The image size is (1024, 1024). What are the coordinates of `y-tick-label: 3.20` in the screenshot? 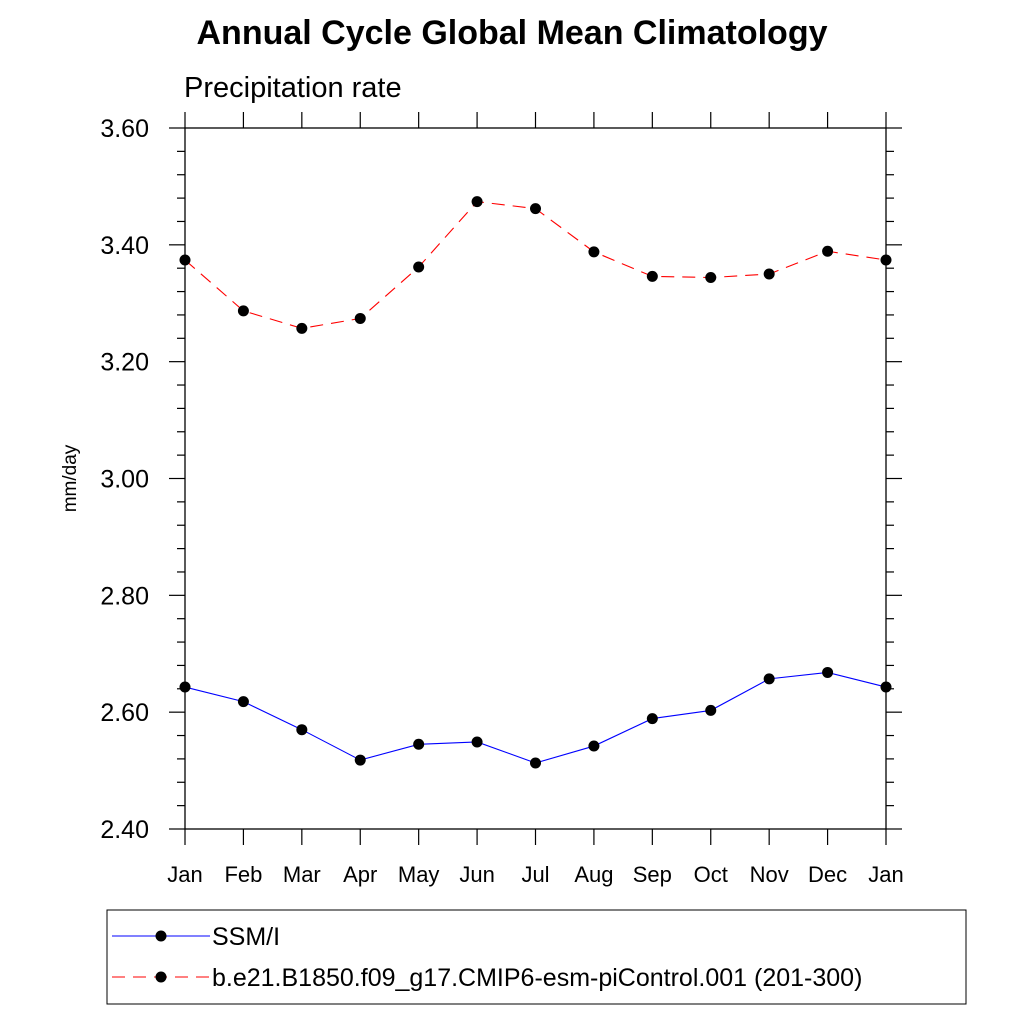 It's located at (124, 363).